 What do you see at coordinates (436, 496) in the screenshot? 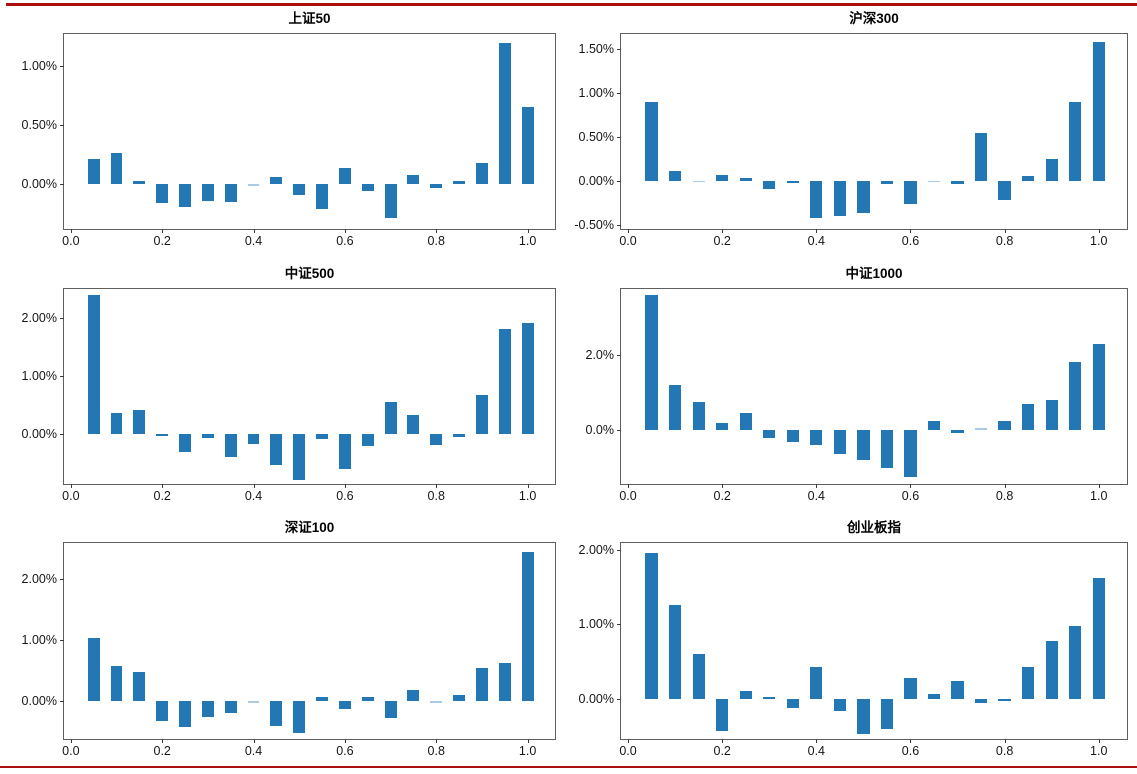
I see `x-tick-label: 0.8` at bounding box center [436, 496].